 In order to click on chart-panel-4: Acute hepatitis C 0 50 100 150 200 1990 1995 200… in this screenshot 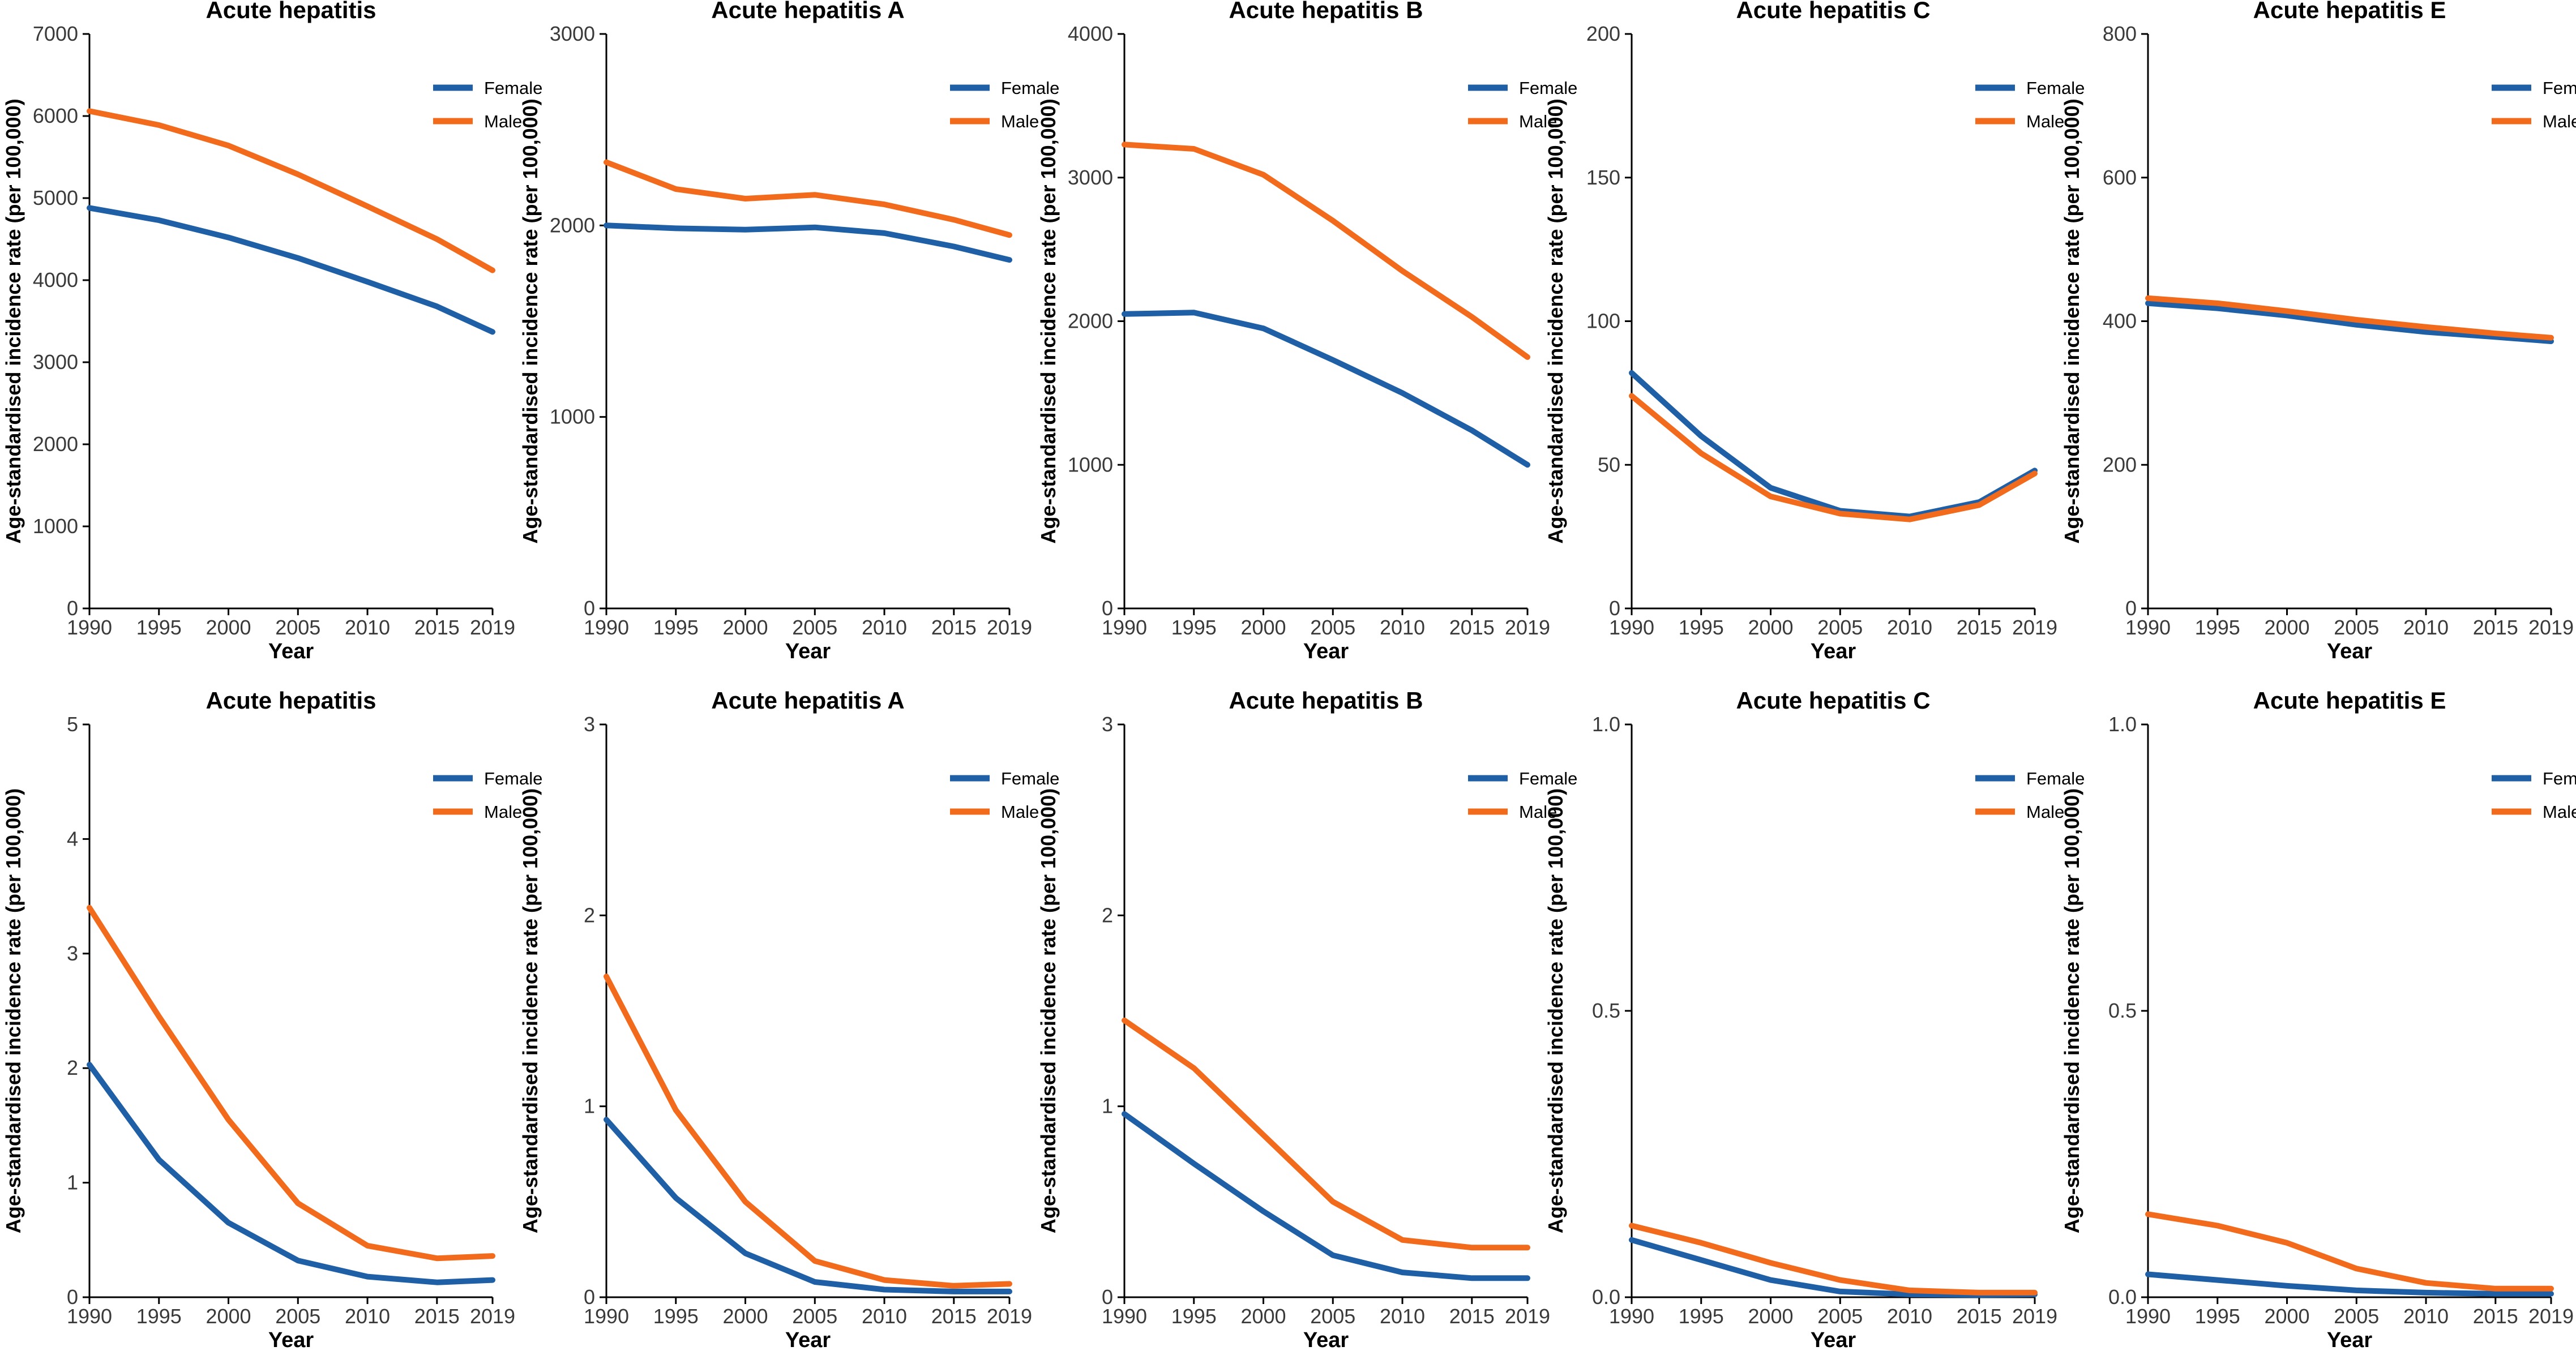, I will do `click(1814, 331)`.